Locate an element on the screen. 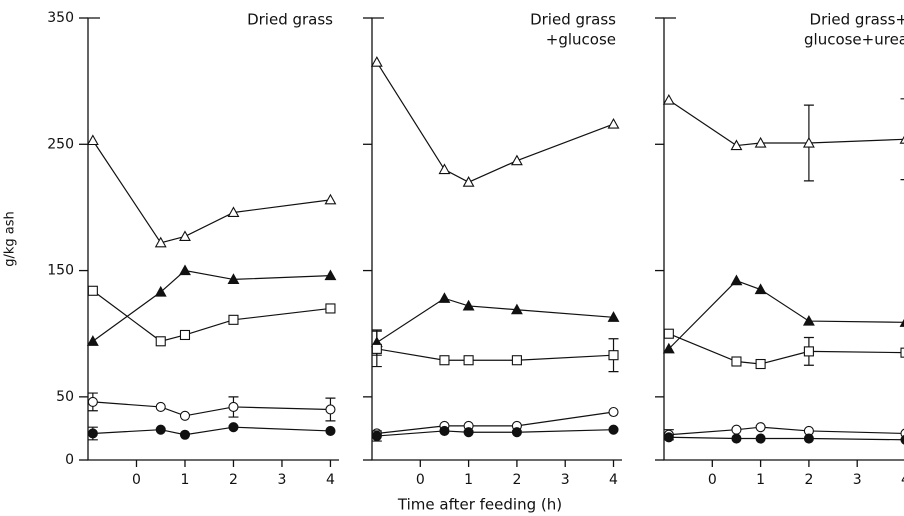 Image resolution: width=904 pixels, height=516 pixels. panel-title: +glucose is located at coordinates (581, 40).